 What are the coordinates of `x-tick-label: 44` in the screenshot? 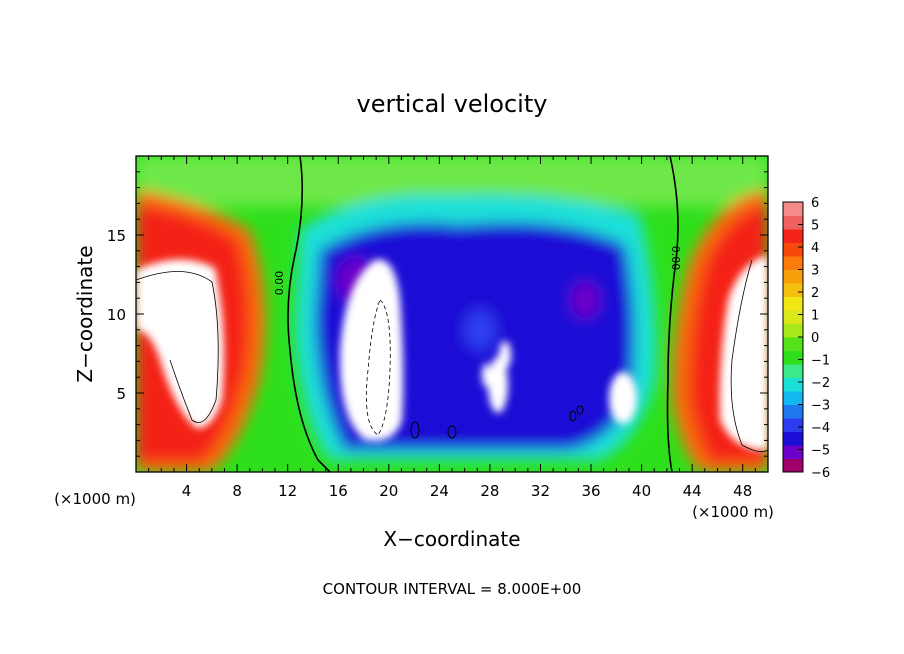 It's located at (692, 491).